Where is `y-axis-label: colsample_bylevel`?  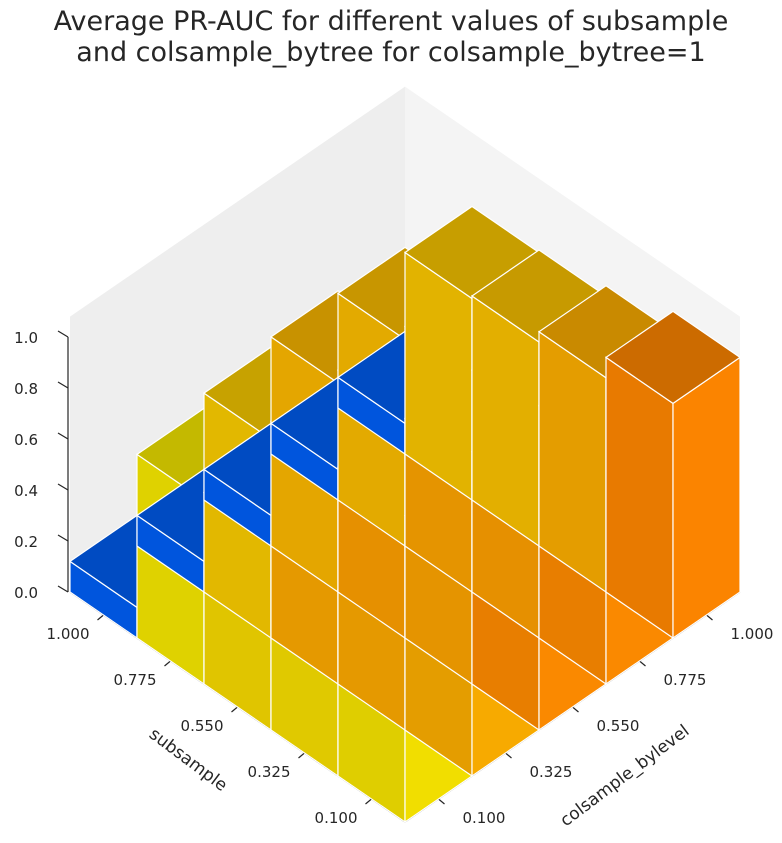
y-axis-label: colsample_bylevel is located at coordinates (625, 776).